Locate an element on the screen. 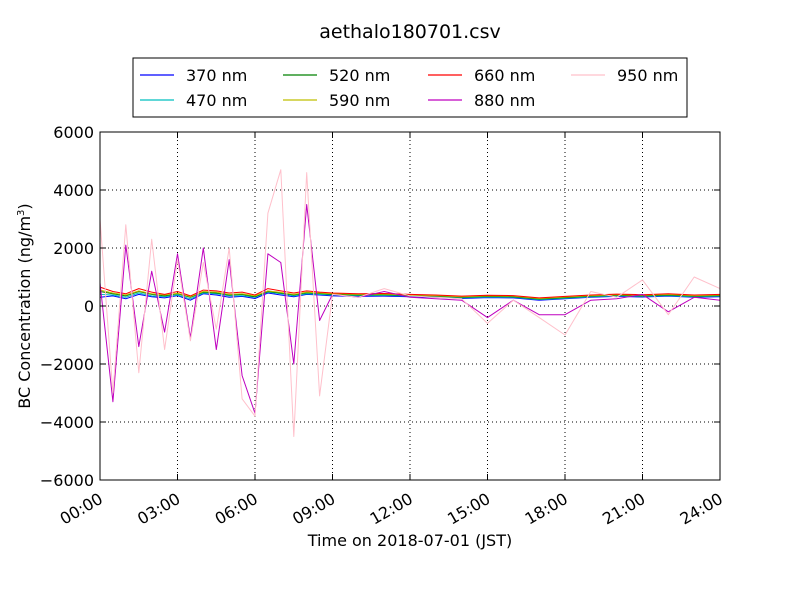  y-axis-label-end: ) is located at coordinates (24, 206).